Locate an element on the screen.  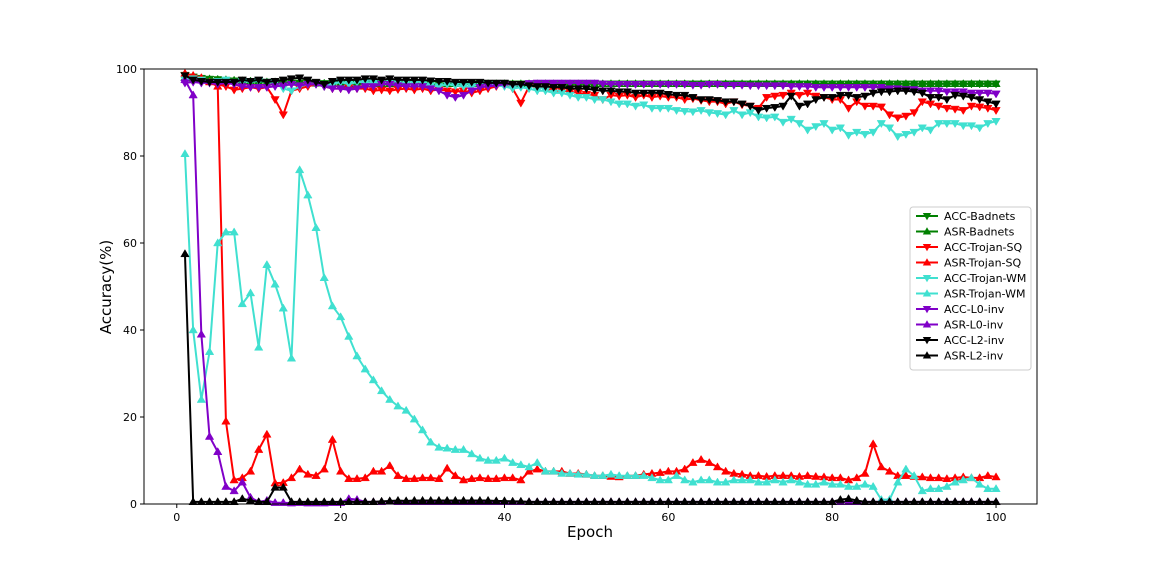
y-tick-label: 100 is located at coordinates (126, 69).